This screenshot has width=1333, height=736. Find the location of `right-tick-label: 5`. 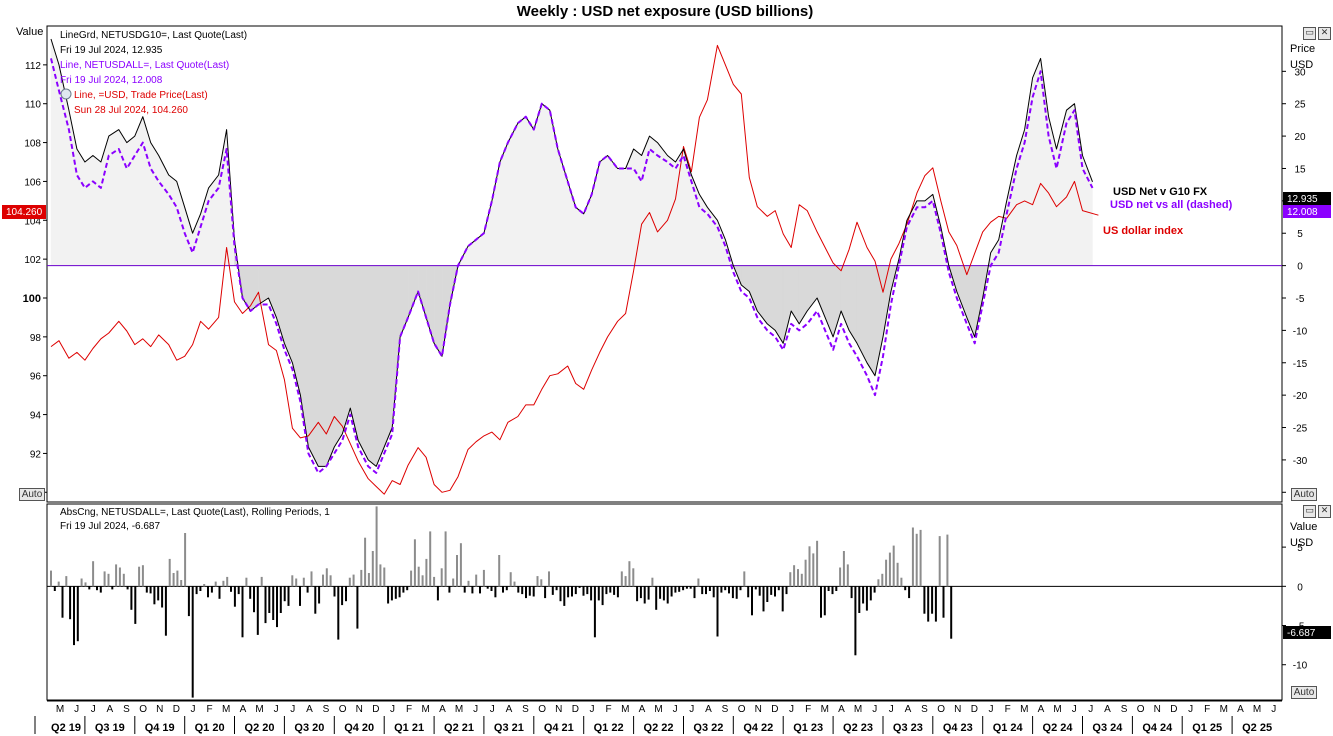

right-tick-label: 5 is located at coordinates (1300, 234).